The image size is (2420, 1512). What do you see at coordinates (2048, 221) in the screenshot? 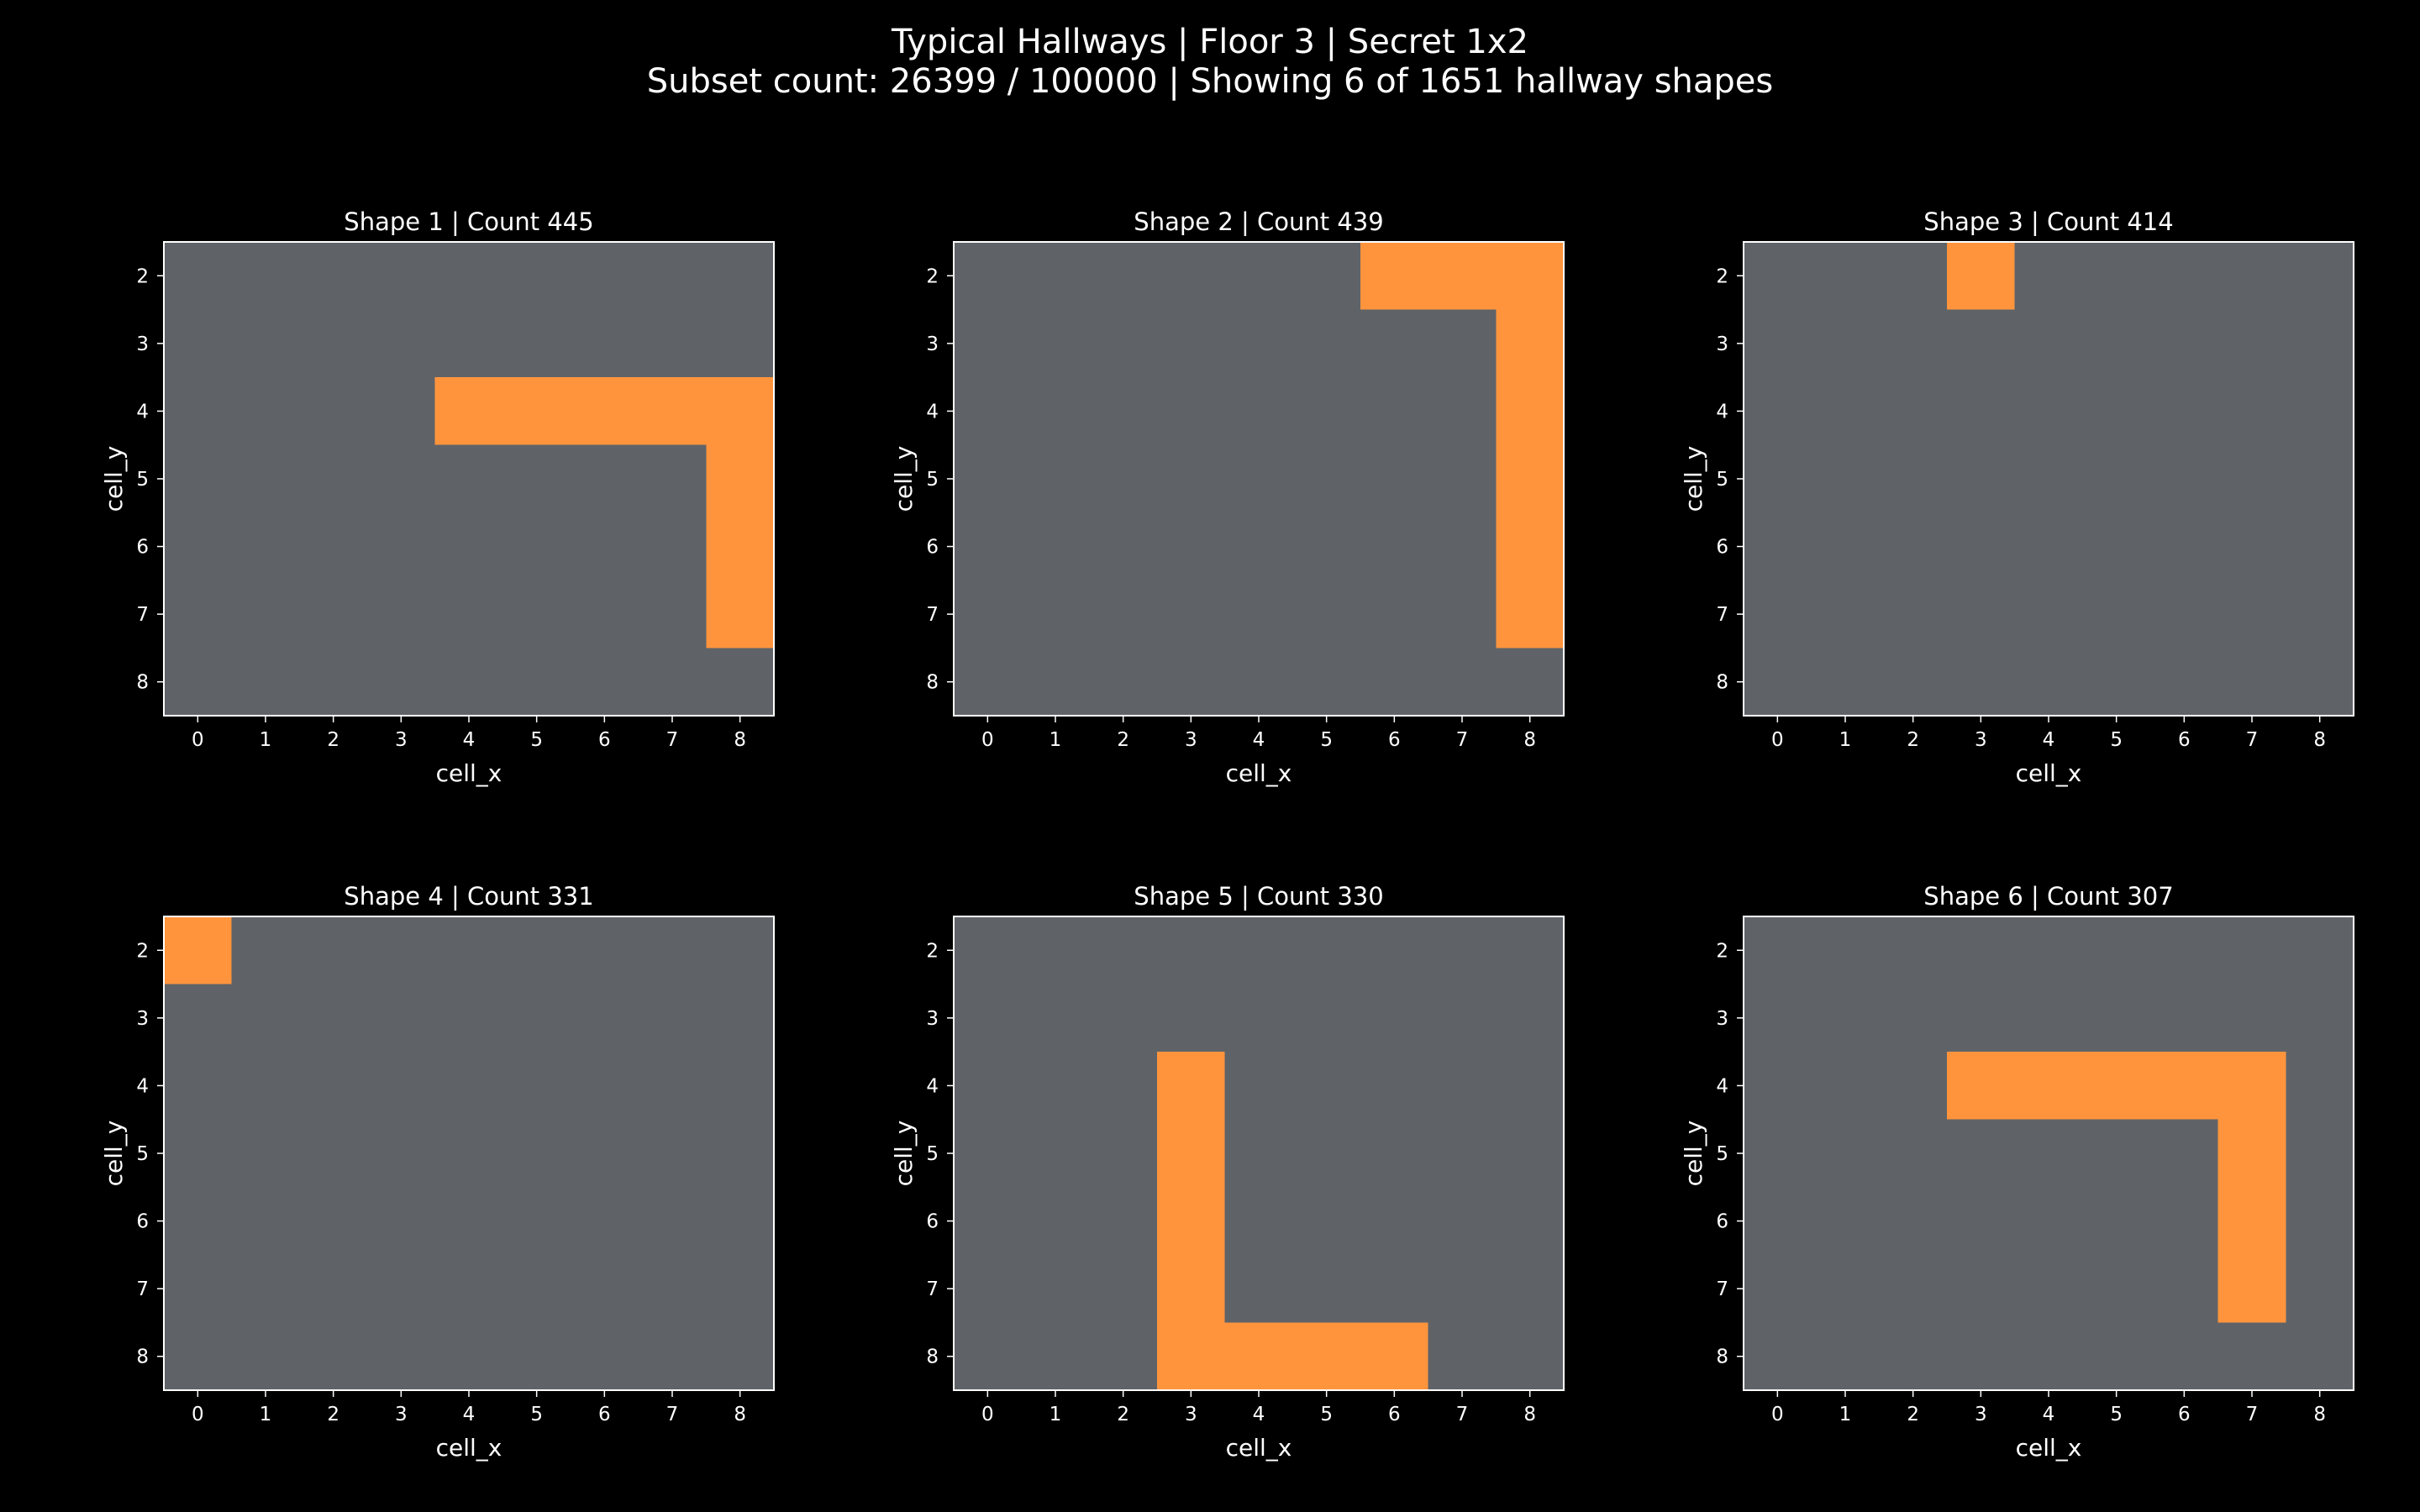
I see `panel-title: Shape 3 | Count 414` at bounding box center [2048, 221].